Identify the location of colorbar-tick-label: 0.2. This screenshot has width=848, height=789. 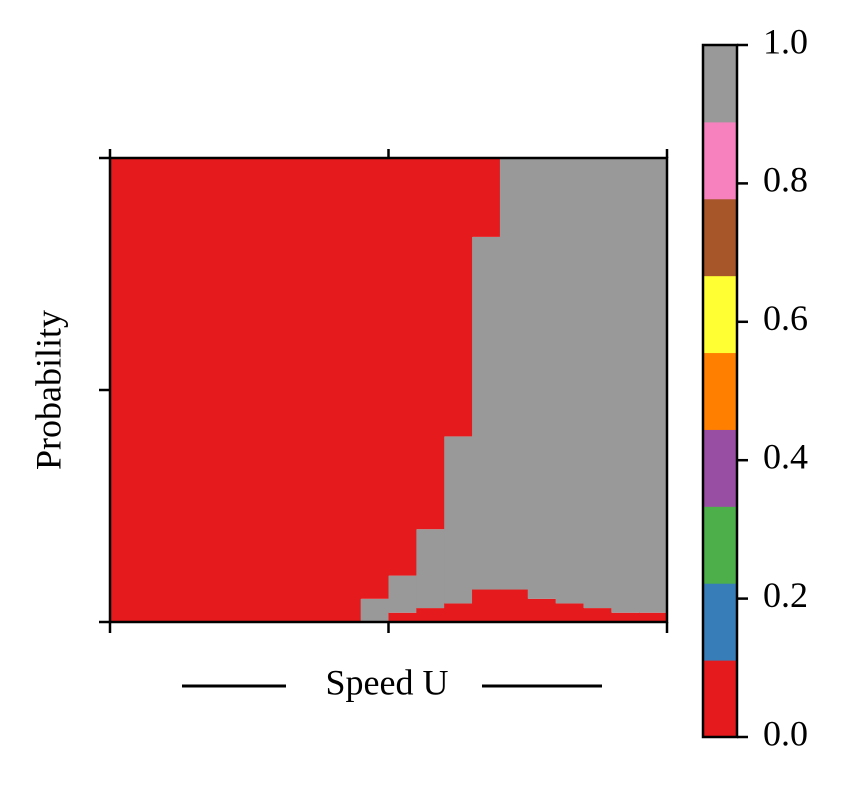
(785, 595).